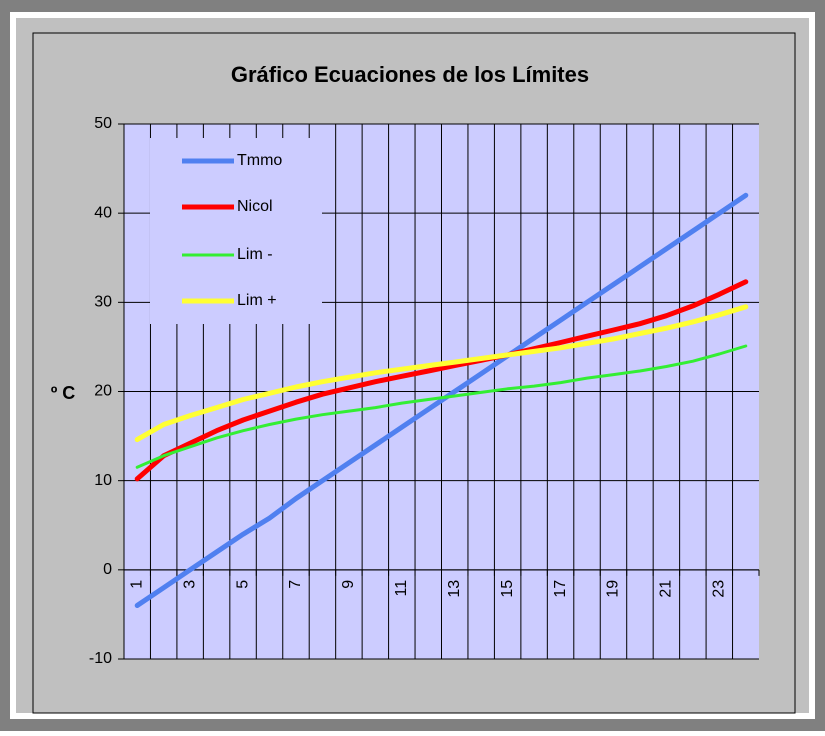 This screenshot has width=825, height=736. Describe the element at coordinates (255, 254) in the screenshot. I see `legend-label: Lim -` at that location.